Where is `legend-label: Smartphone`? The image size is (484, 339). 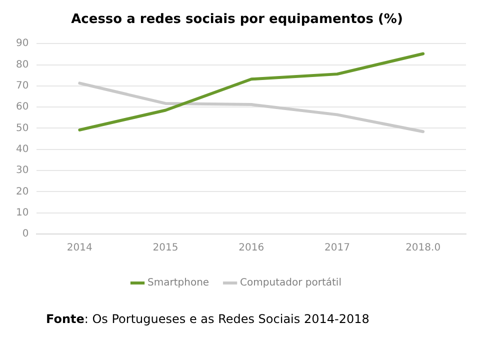
legend-label: Smartphone is located at coordinates (179, 283).